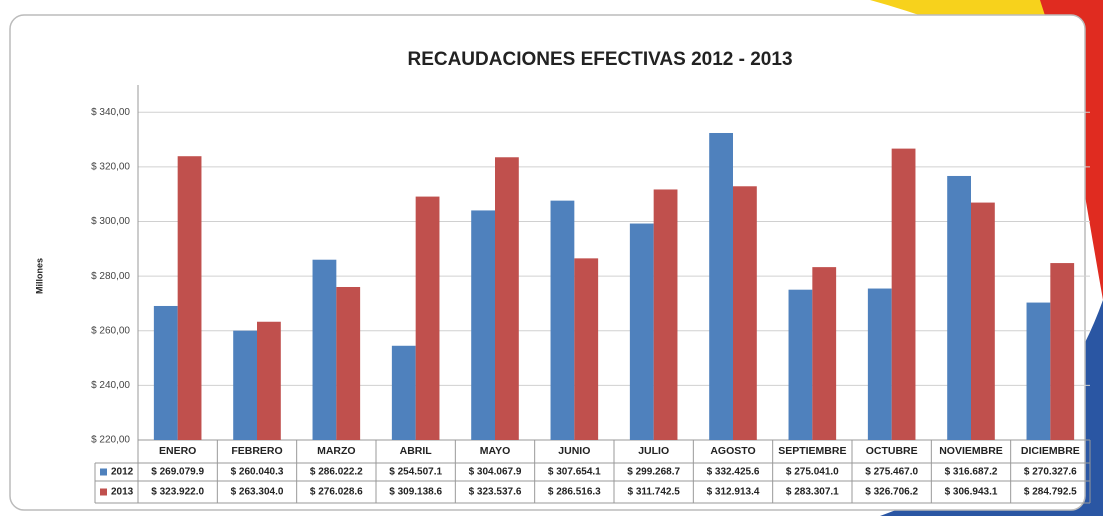  Describe the element at coordinates (1050, 492) in the screenshot. I see `value-label: $ 284.792.5` at that location.